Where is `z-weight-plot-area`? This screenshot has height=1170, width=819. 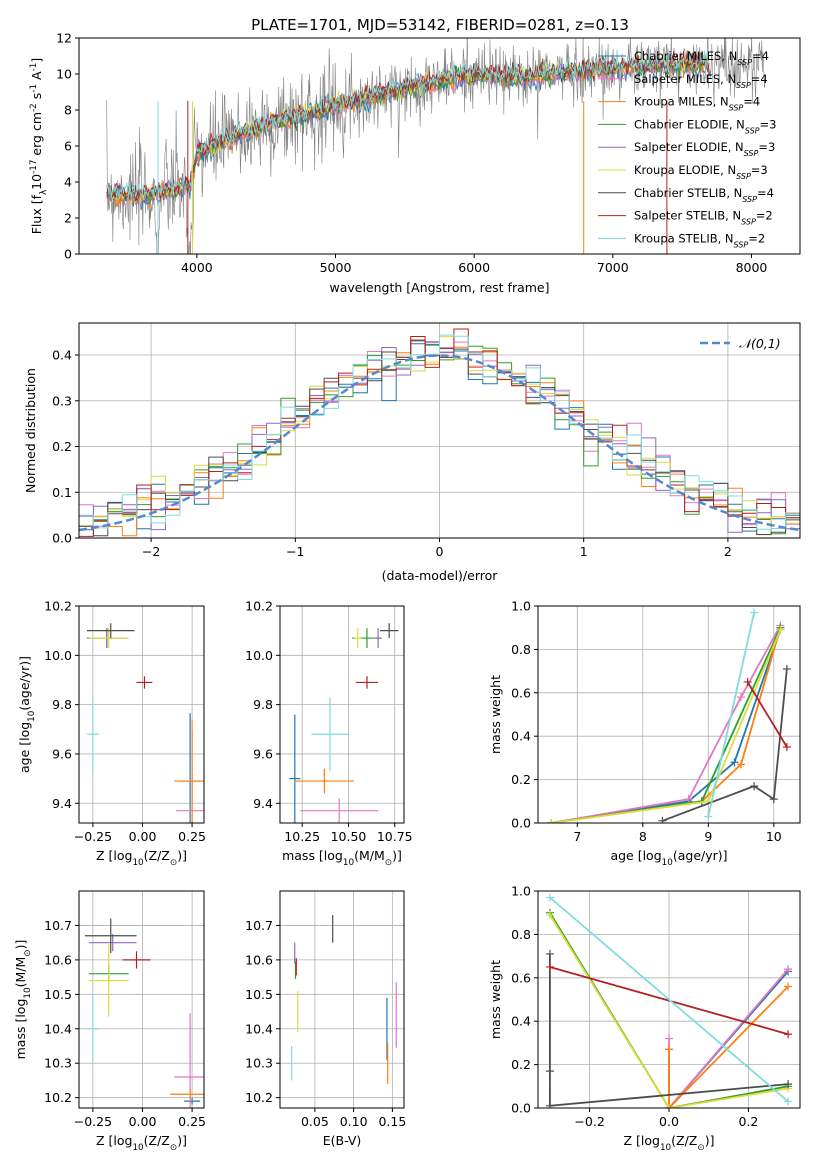 z-weight-plot-area is located at coordinates (669, 1000).